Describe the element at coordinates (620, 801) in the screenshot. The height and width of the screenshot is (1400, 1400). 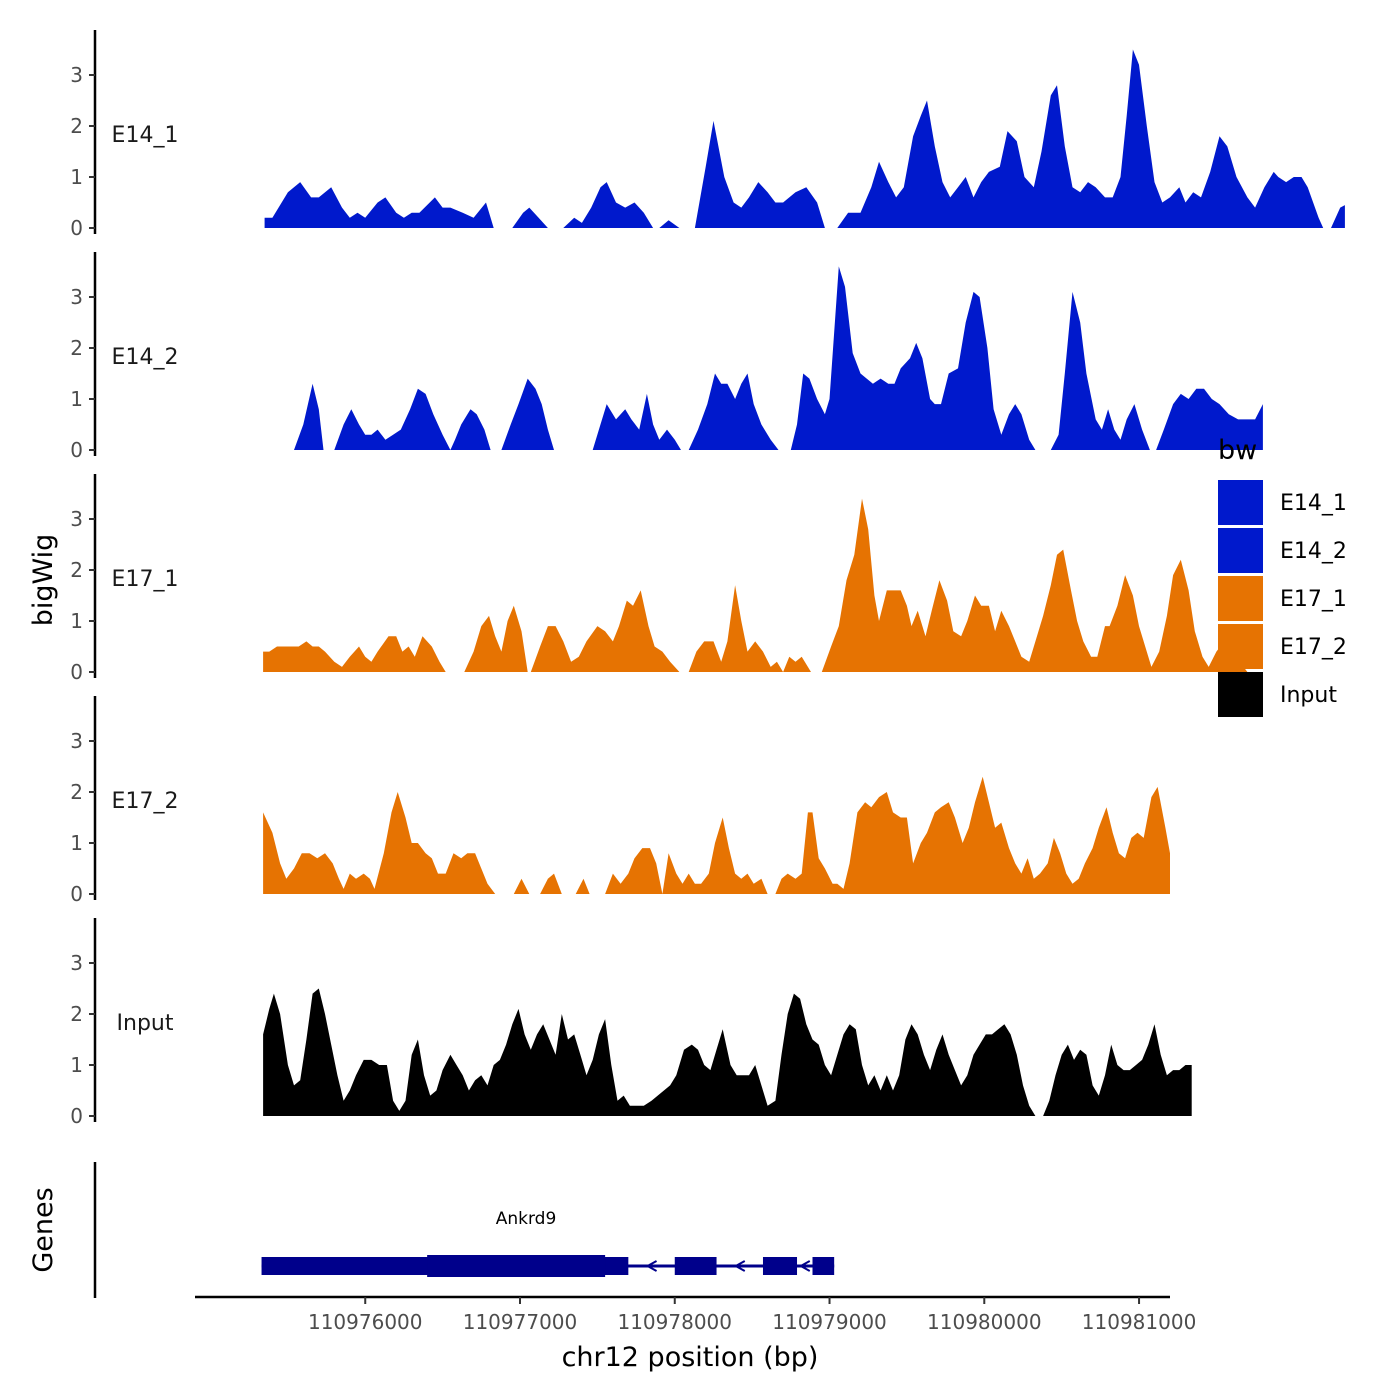
I see `track-e17_2: 0 1 2 3 E17_2` at that location.